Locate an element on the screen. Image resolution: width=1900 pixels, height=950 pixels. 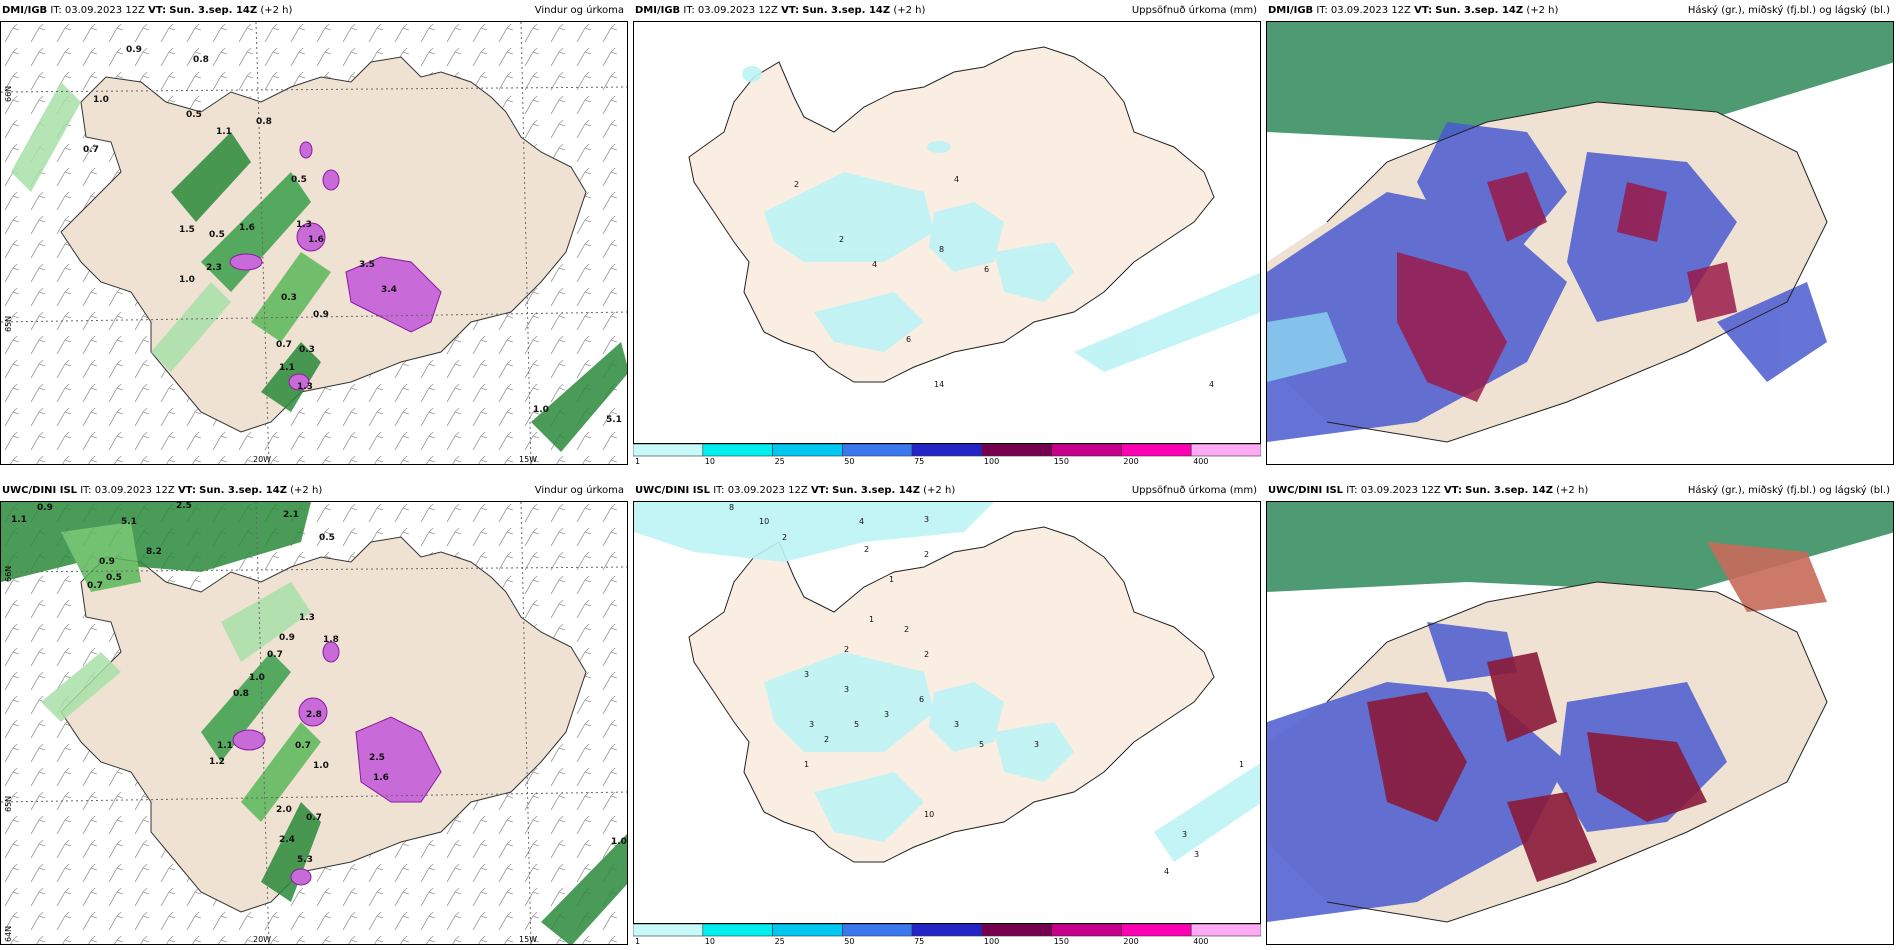
svg-text: 2.4 is located at coordinates (287, 840).